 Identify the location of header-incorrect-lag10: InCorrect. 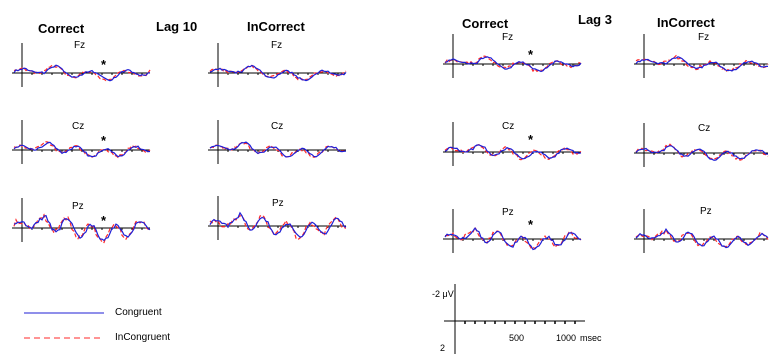
(276, 26).